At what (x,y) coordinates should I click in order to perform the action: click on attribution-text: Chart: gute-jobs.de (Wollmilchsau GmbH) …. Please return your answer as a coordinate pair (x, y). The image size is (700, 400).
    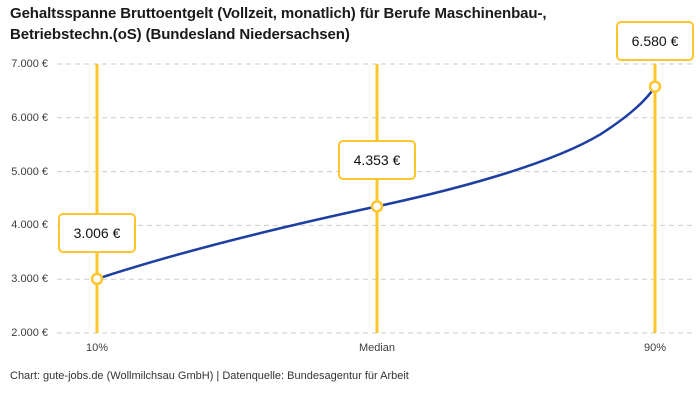
    Looking at the image, I should click on (209, 376).